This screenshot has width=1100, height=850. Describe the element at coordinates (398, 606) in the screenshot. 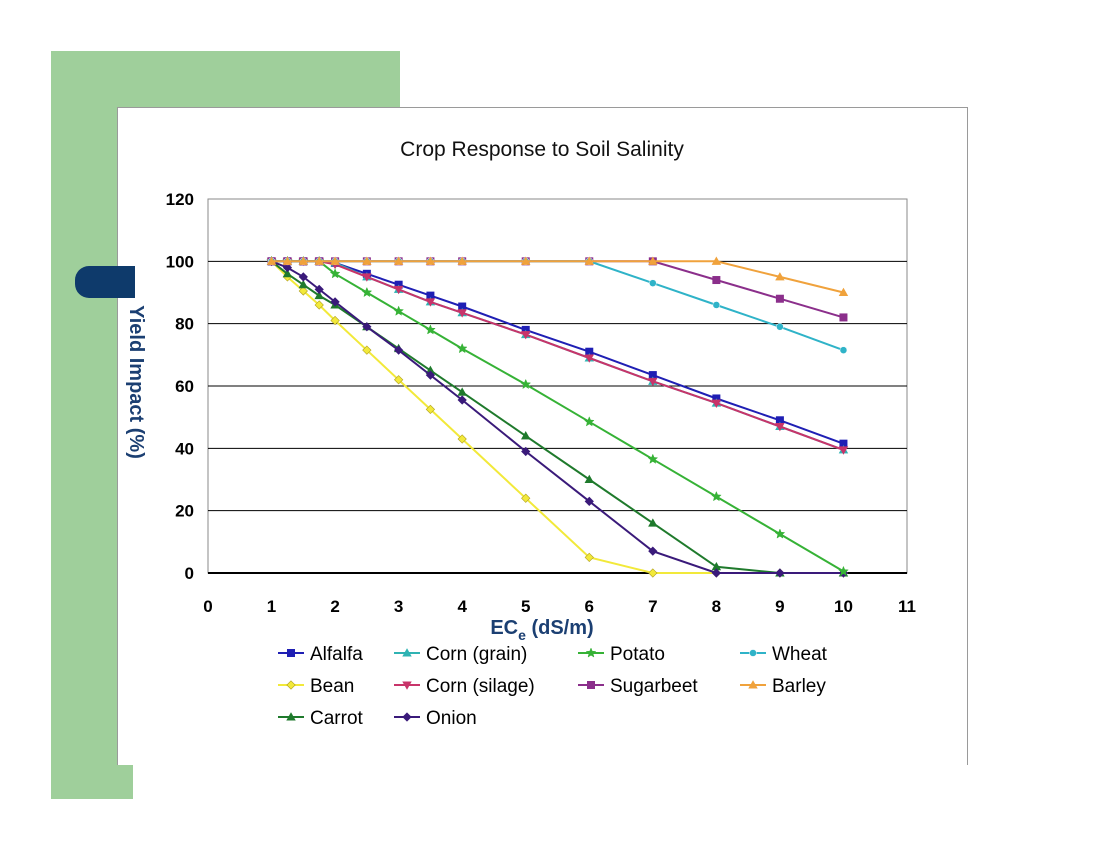

I see `x-tick-label: 3` at that location.